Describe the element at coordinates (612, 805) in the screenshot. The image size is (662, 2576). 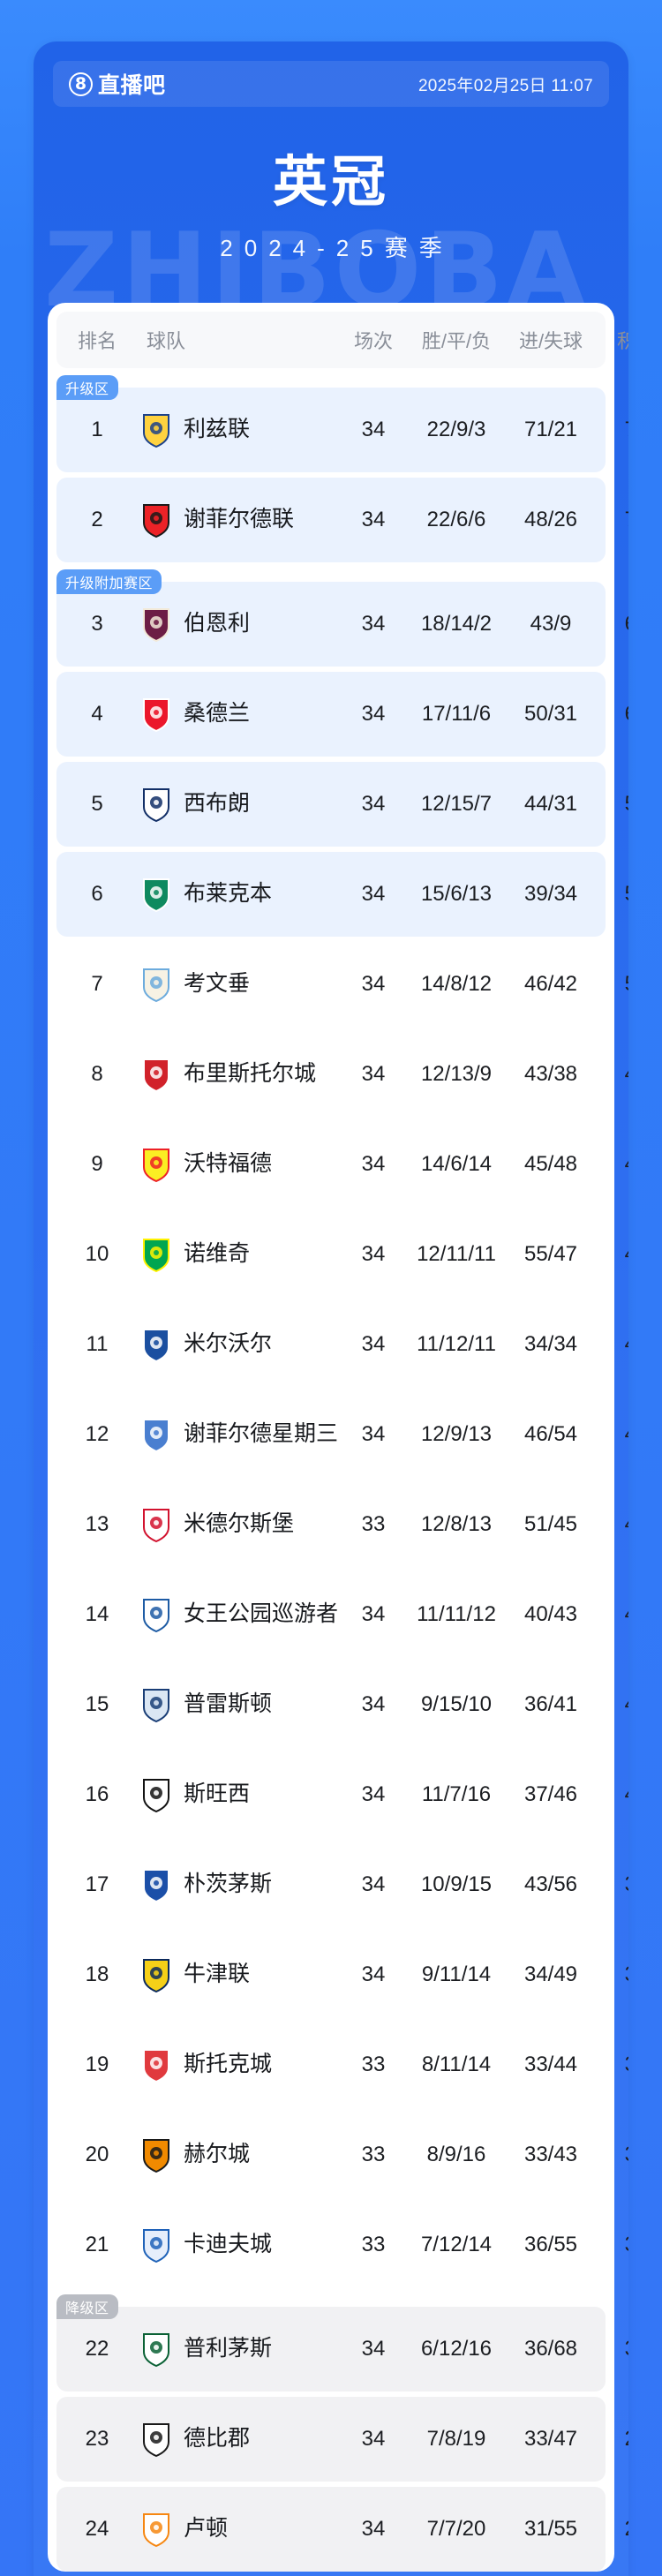
I see `cell-points: 51` at that location.